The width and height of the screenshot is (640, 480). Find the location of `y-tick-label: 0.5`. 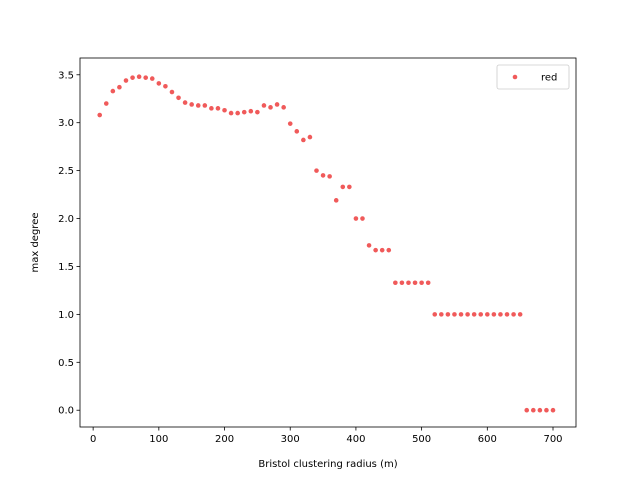

y-tick-label: 0.5 is located at coordinates (66, 363).